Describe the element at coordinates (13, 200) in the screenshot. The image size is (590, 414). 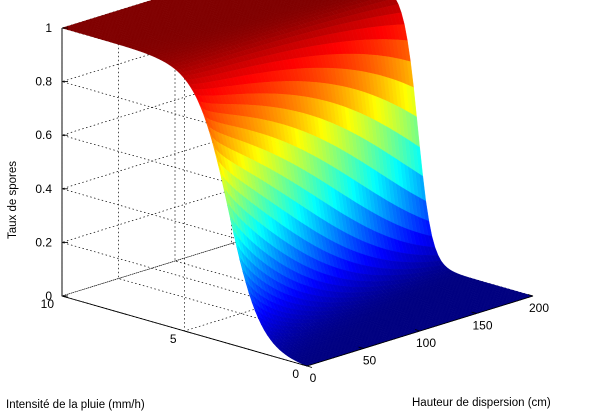
I see `z-axis-label: Taux de spores` at that location.